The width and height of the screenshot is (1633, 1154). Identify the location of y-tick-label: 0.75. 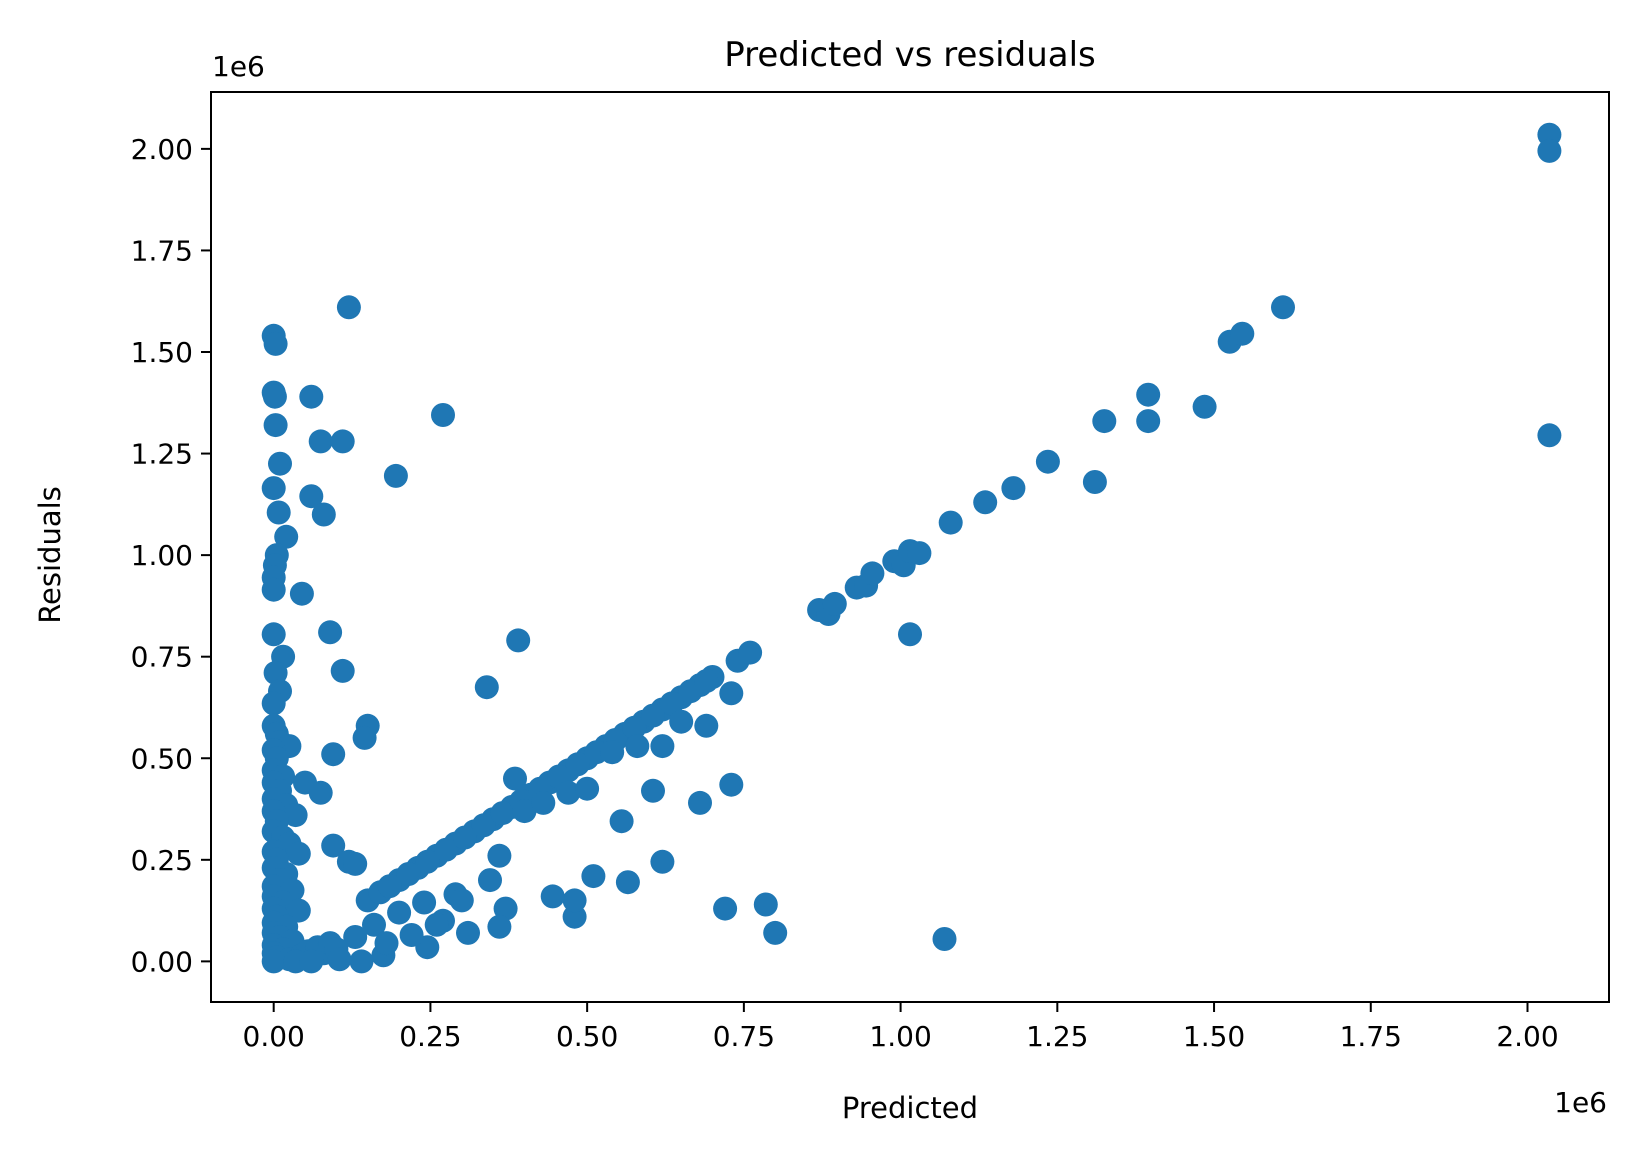
(162, 657).